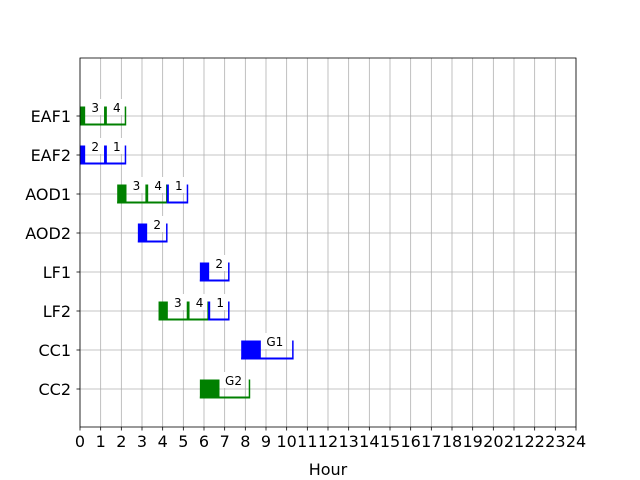 Image resolution: width=640 pixels, height=480 pixels. I want to click on y-tick-label: LF2, so click(57, 311).